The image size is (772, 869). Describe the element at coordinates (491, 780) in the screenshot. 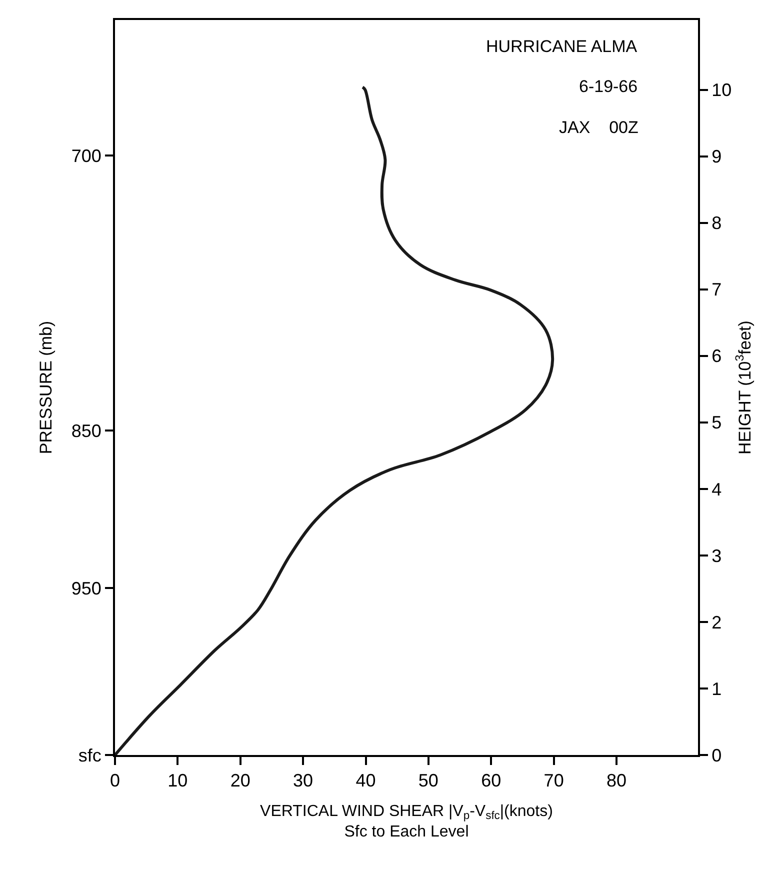

I see `x-tick-label: 60` at that location.